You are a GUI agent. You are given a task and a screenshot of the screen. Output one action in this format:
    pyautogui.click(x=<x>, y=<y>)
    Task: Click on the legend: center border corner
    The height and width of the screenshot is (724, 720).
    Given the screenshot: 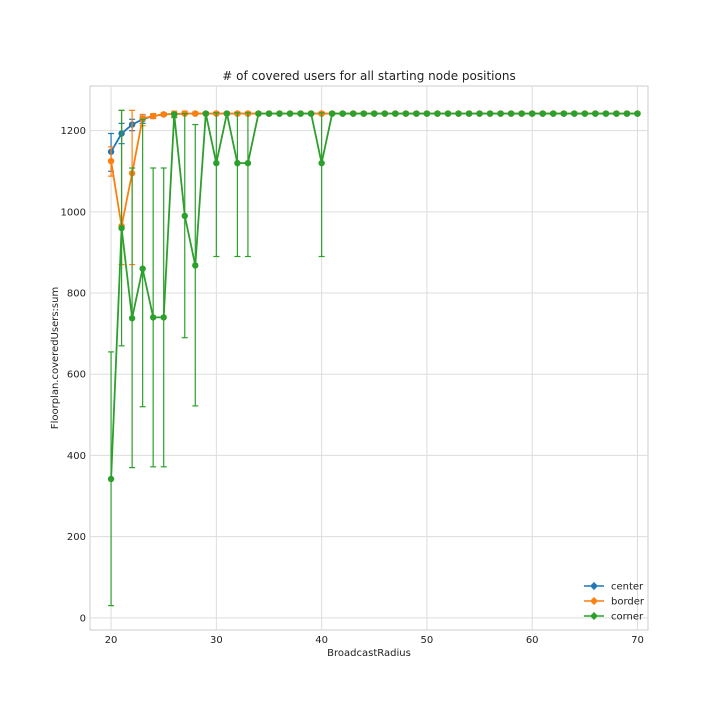 What is the action you would take?
    pyautogui.click(x=614, y=602)
    